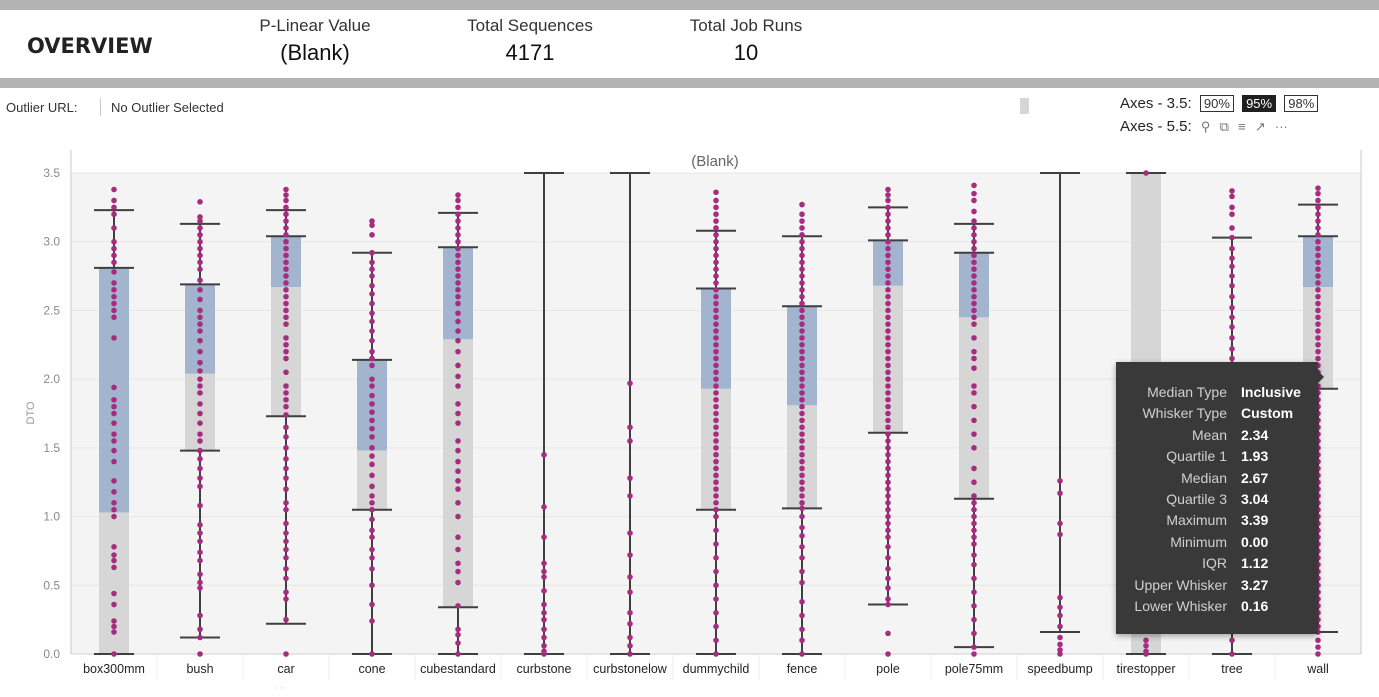  I want to click on x-tick-label: fence, so click(802, 669).